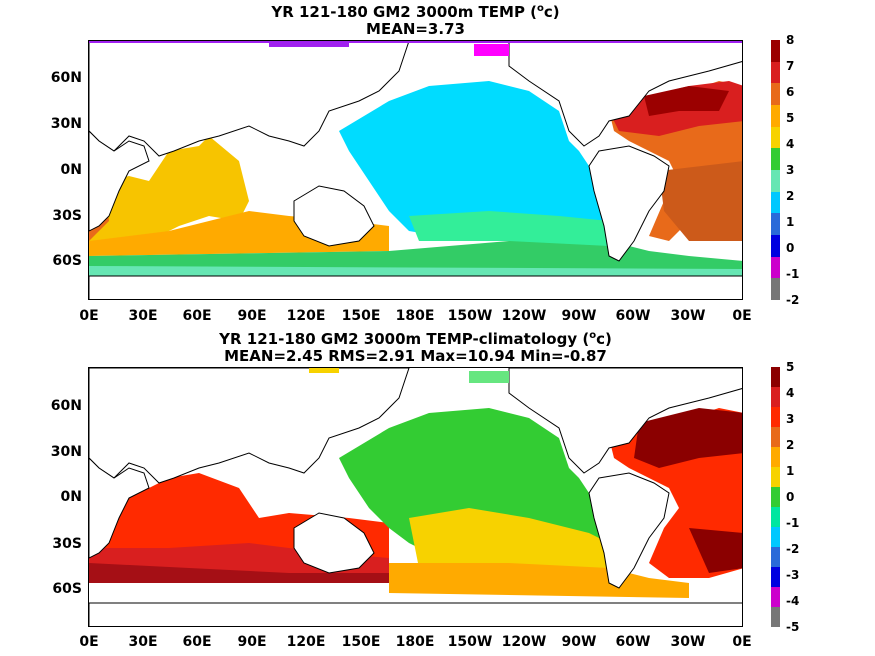 This screenshot has height=656, width=875. Describe the element at coordinates (67, 216) in the screenshot. I see `panel1-lat-30s: 30S` at that location.